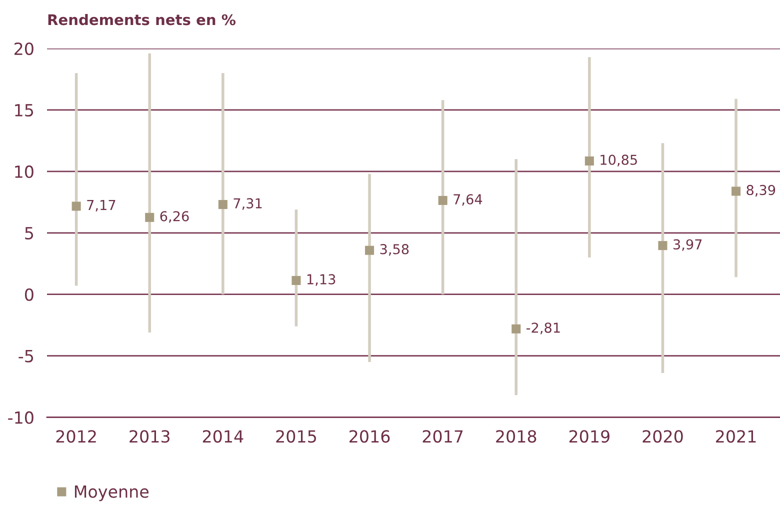 The height and width of the screenshot is (511, 780). What do you see at coordinates (687, 245) in the screenshot?
I see `data-label: 3,97` at bounding box center [687, 245].